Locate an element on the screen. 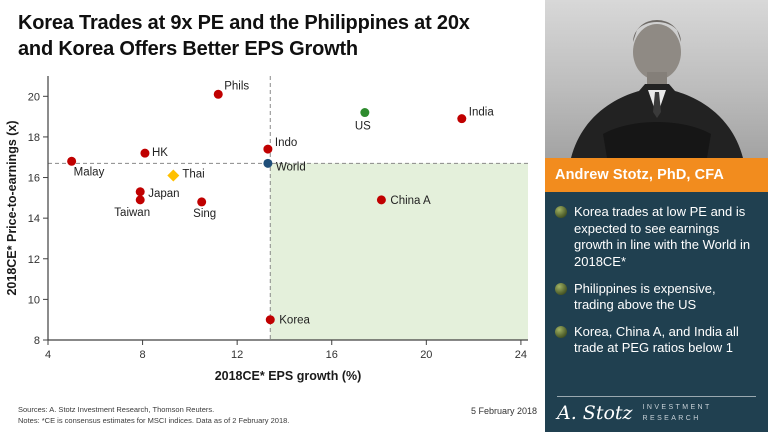 This screenshot has width=768, height=432. svg-text: Sing is located at coordinates (204, 214).